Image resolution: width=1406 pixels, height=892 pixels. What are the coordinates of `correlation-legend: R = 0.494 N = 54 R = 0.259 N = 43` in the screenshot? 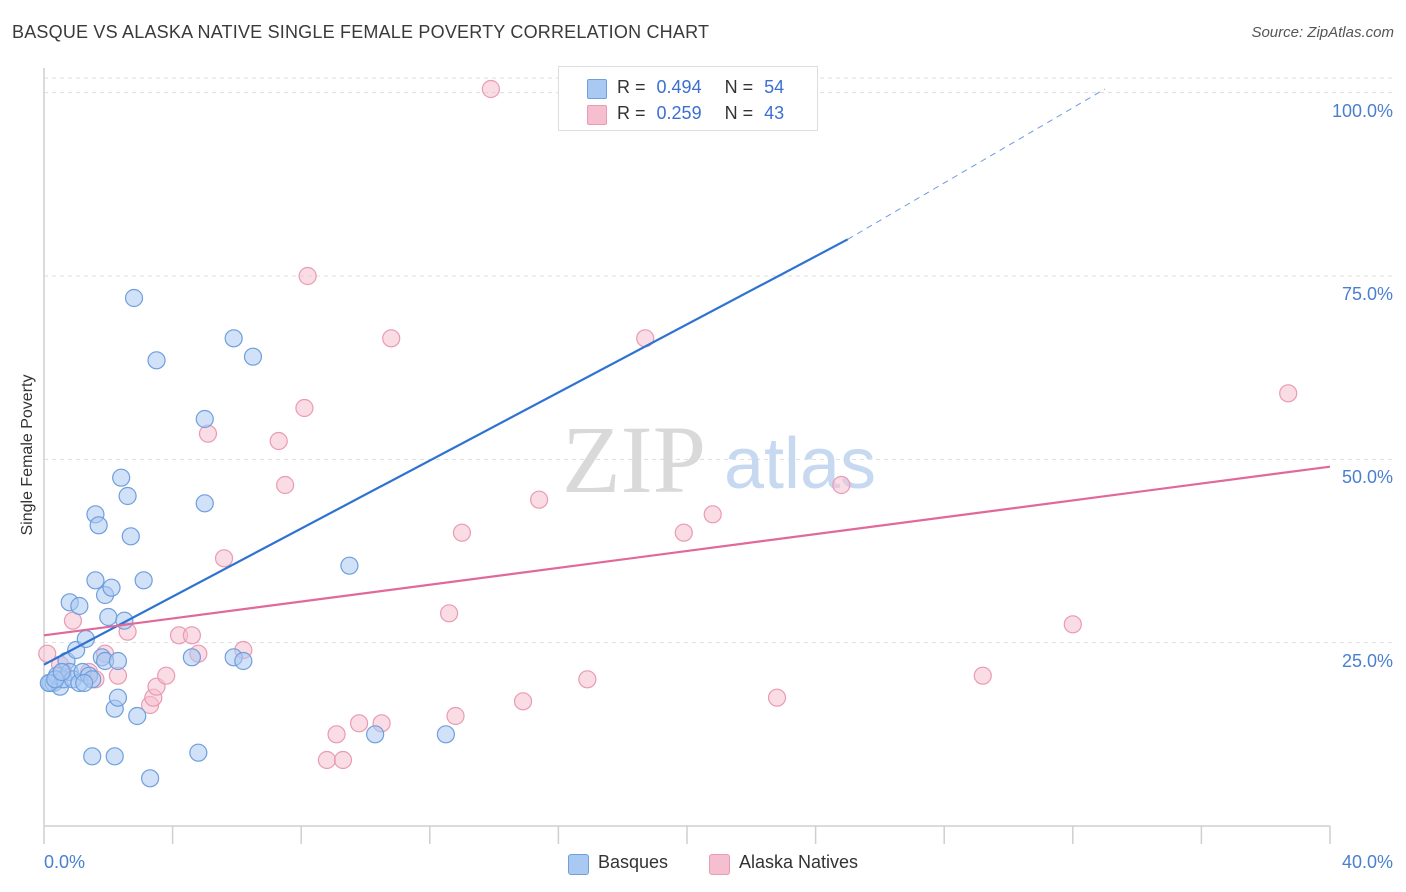 It's located at (688, 98).